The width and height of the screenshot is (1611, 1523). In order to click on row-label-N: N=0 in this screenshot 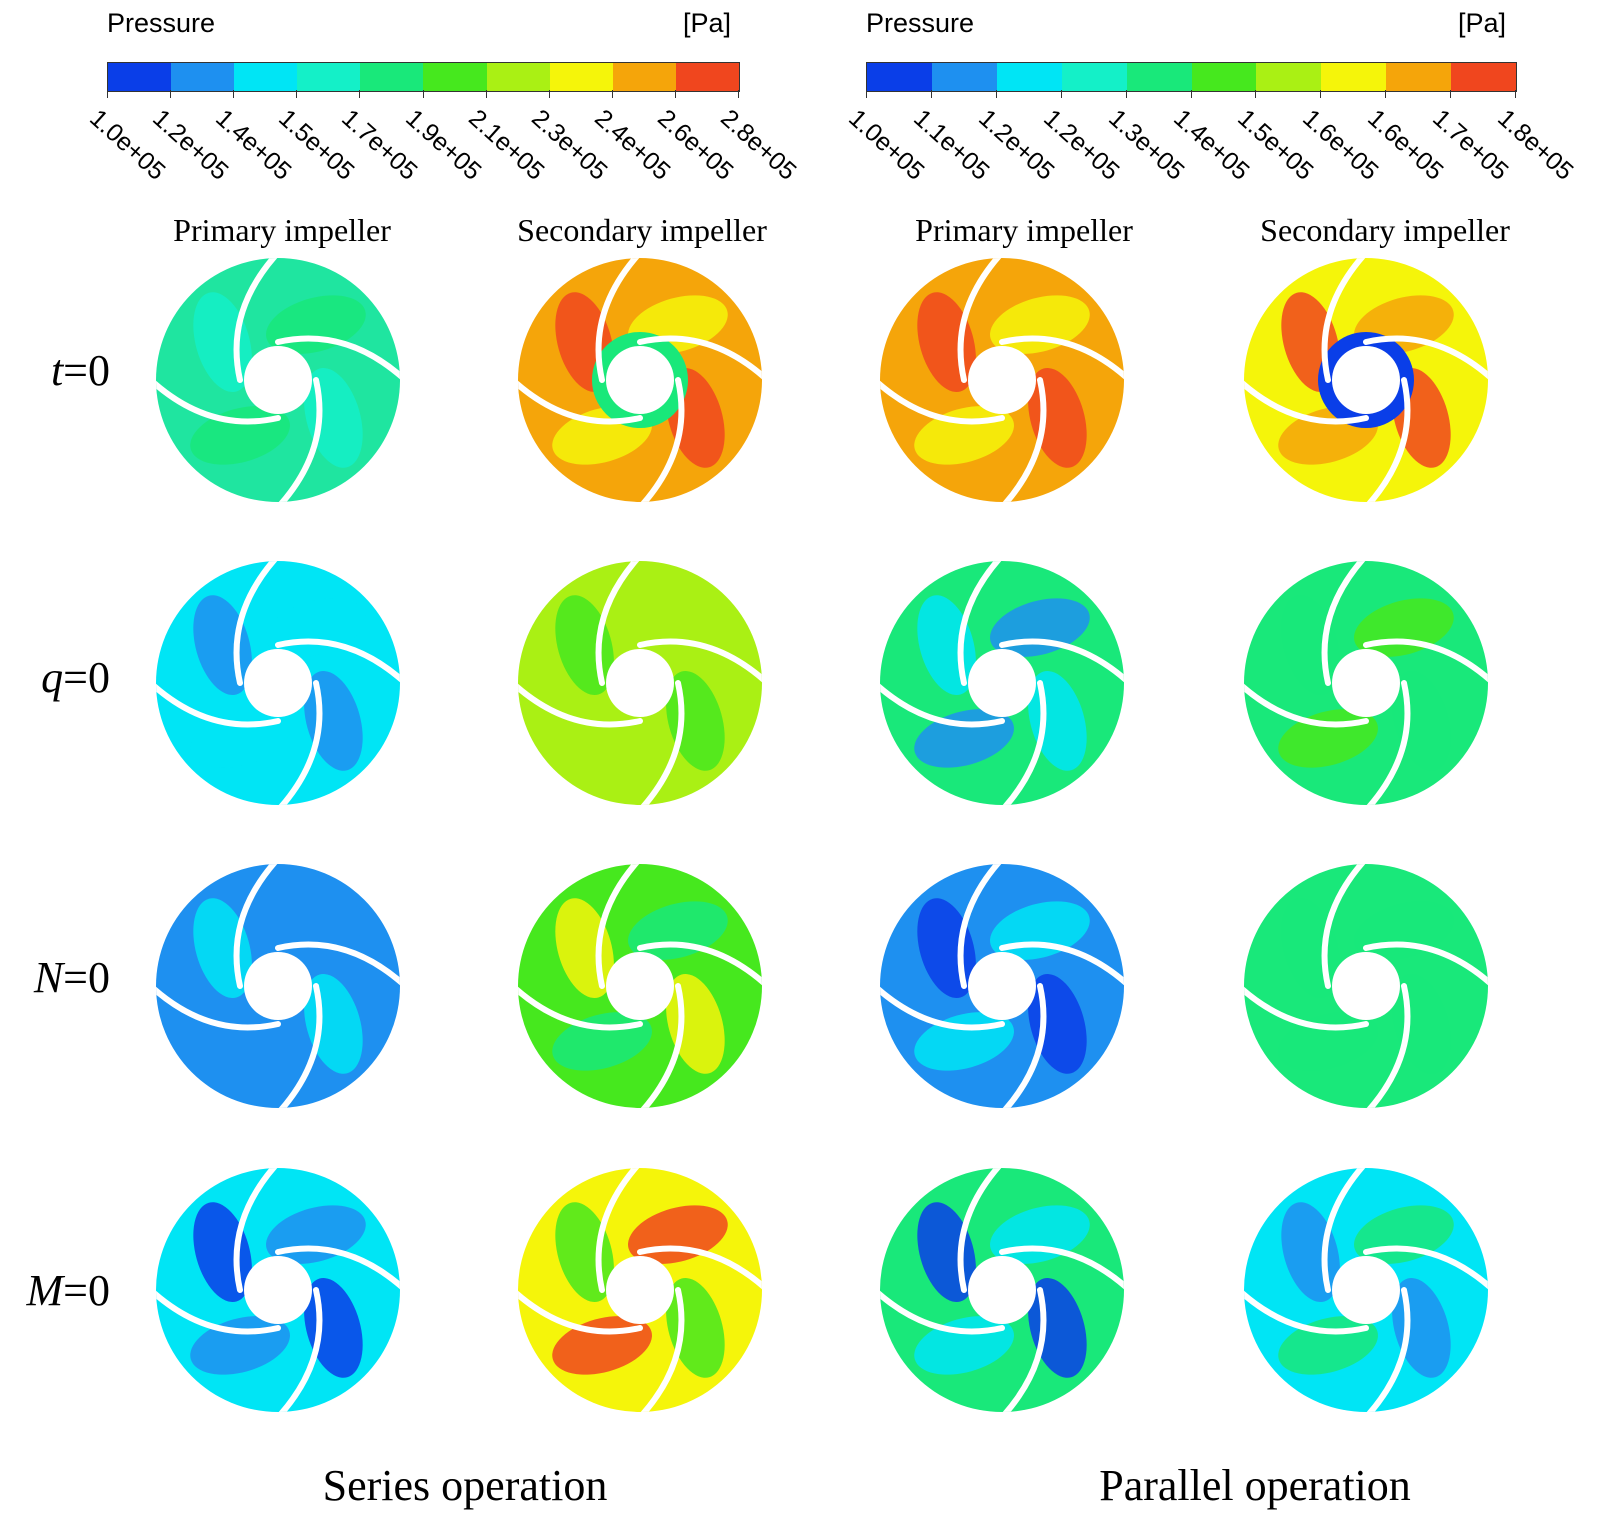, I will do `click(71, 977)`.